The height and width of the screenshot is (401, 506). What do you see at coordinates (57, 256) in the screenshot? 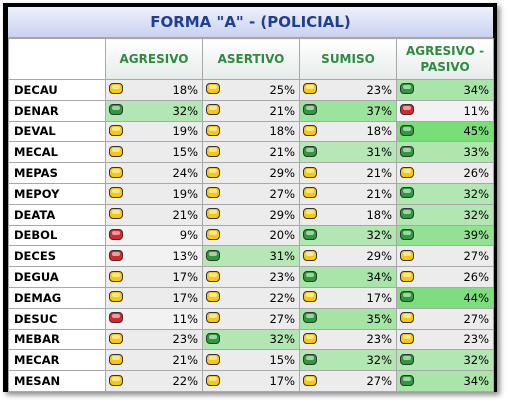
I see `row-label: DECES` at bounding box center [57, 256].